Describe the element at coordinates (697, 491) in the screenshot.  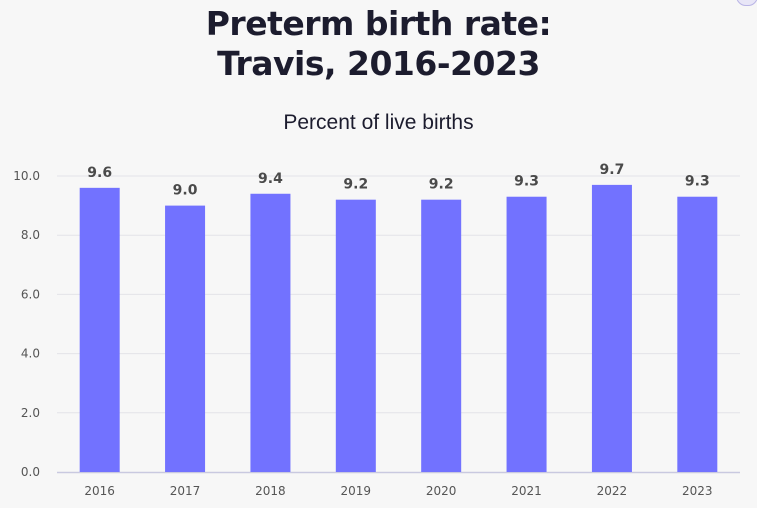
I see `x-tick-label: 2023` at that location.